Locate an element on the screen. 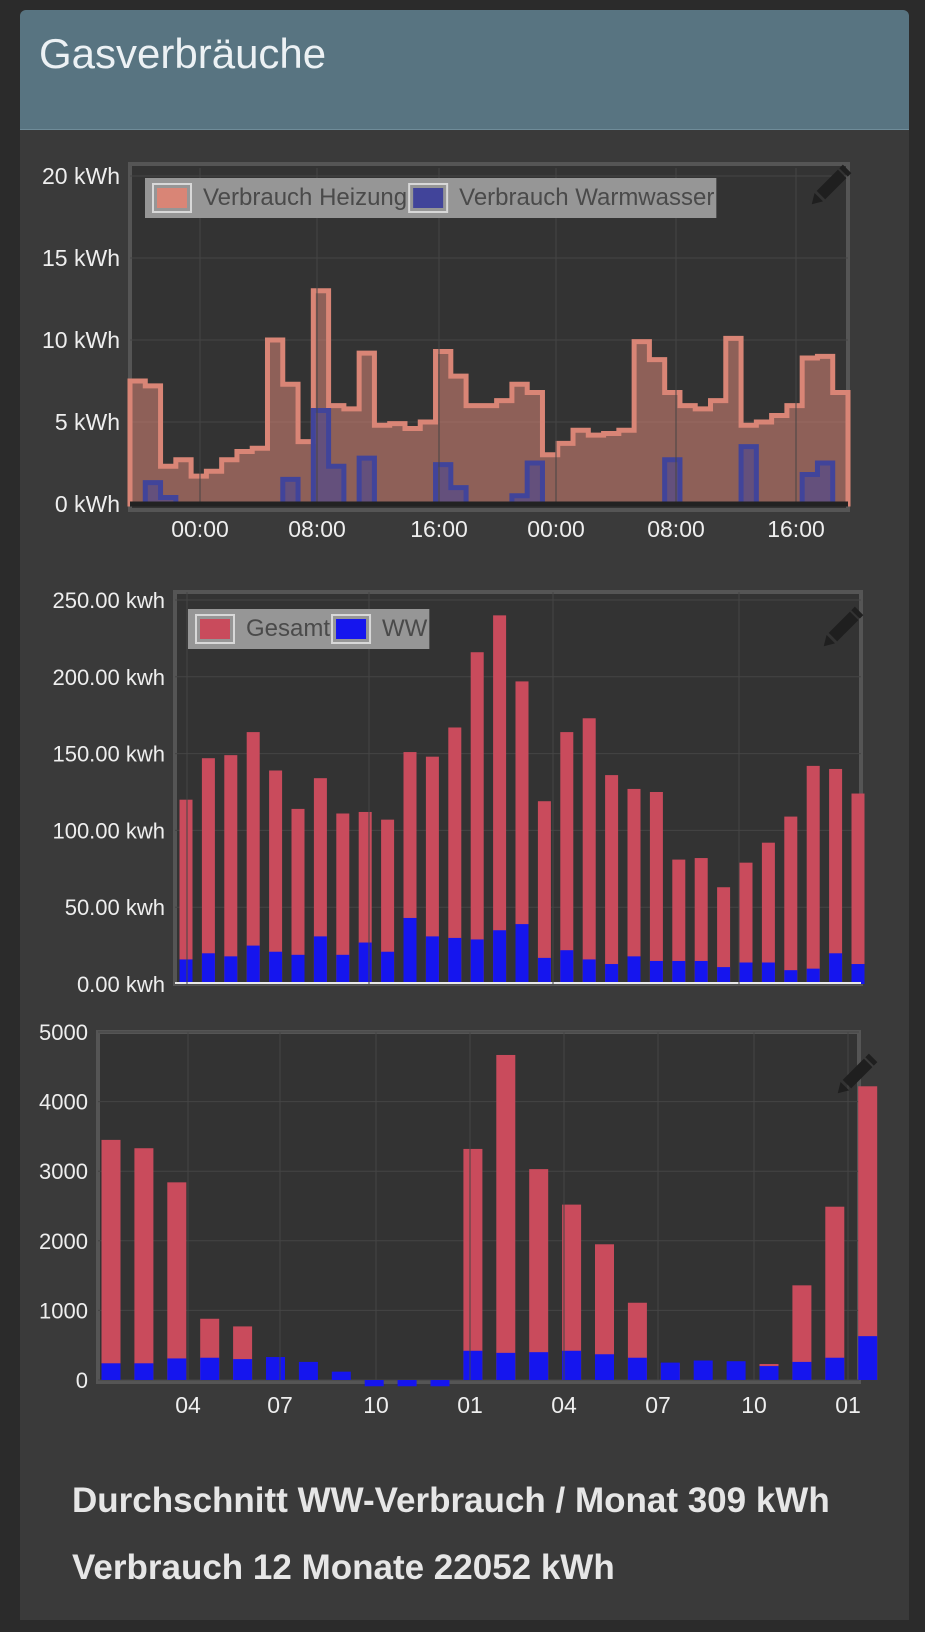  x-tick-label: 00:00 is located at coordinates (200, 528).